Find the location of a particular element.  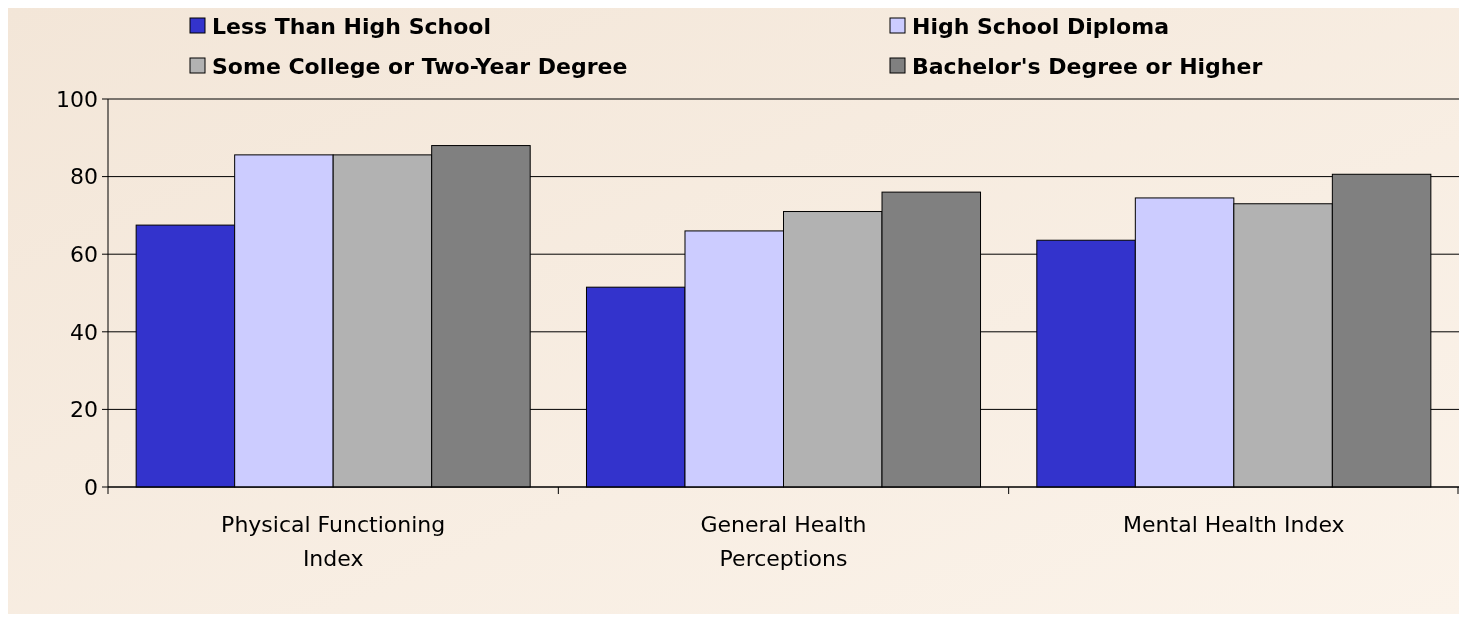

y-tick-label: 100 is located at coordinates (77, 99).